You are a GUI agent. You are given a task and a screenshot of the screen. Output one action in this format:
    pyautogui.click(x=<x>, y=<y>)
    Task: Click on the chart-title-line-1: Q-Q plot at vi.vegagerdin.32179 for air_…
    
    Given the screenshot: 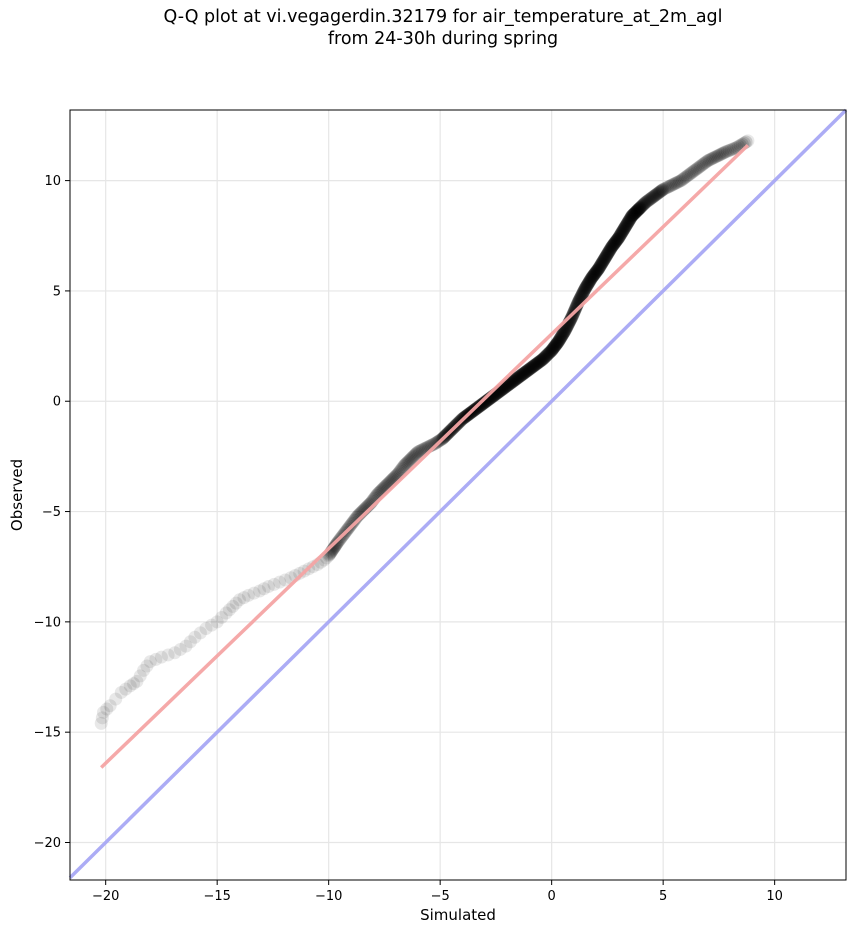 What is the action you would take?
    pyautogui.click(x=443, y=17)
    